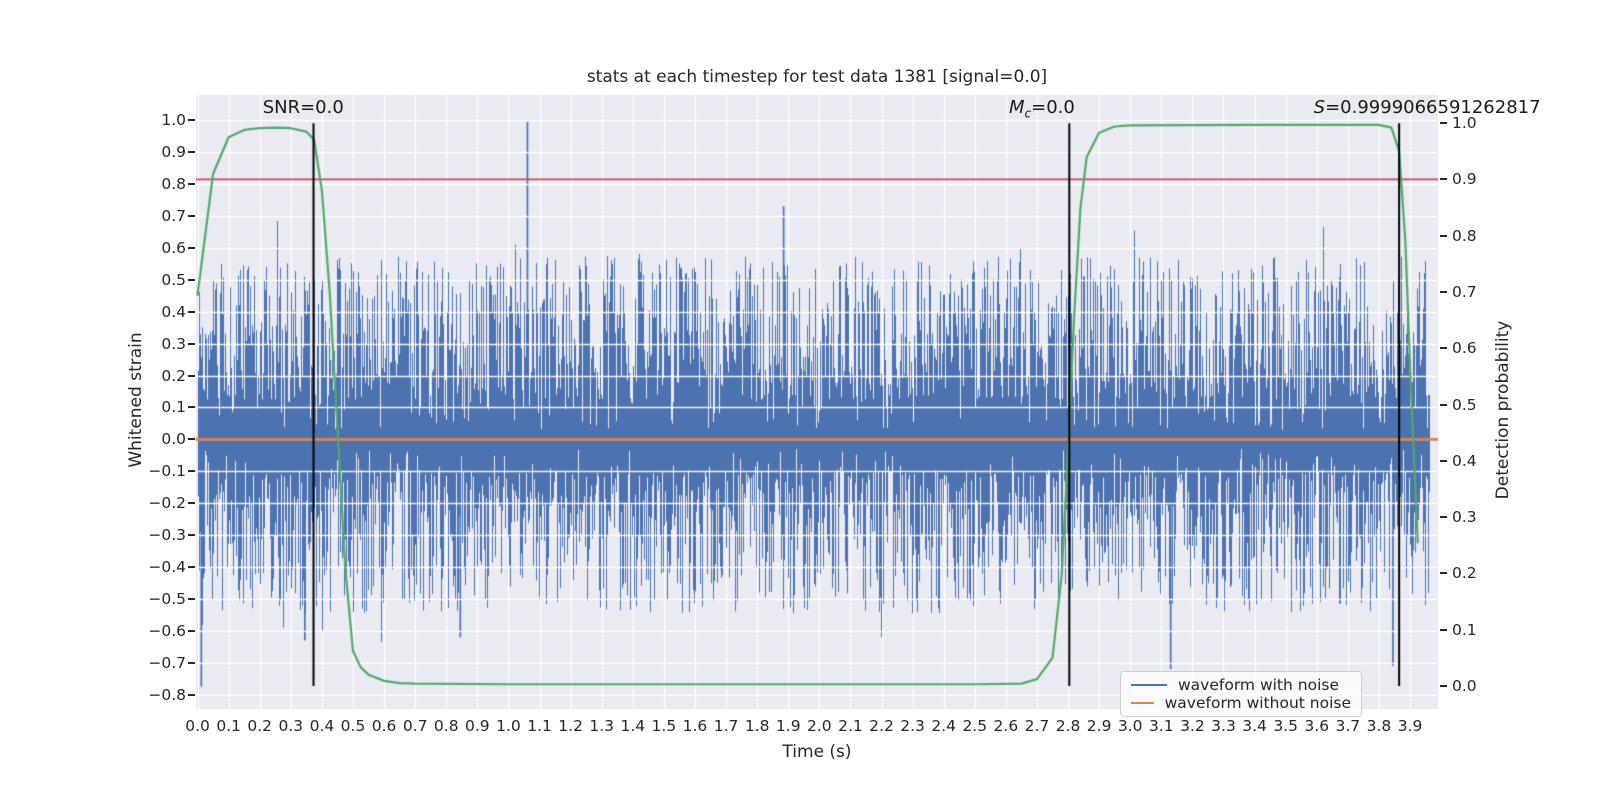 Image resolution: width=1600 pixels, height=800 pixels. Describe the element at coordinates (173, 247) in the screenshot. I see `y-left-tick-label: 0.6` at that location.